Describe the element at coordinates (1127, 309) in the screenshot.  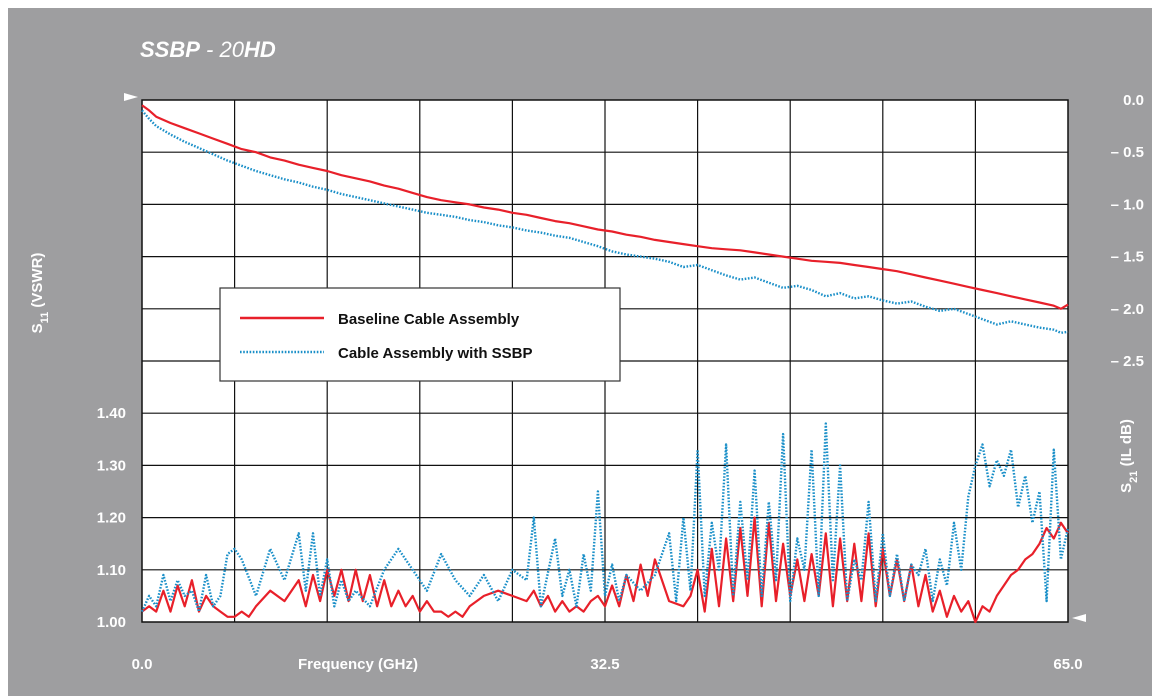
I see `right-tick-label: – 2.0` at that location.